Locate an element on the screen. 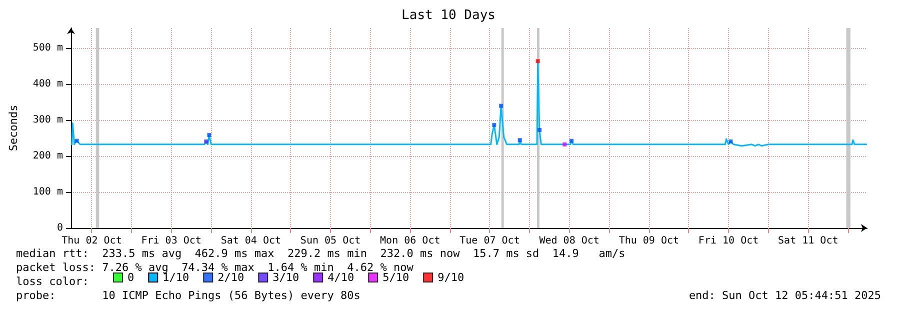  legend-label: 4/10 is located at coordinates (341, 277).